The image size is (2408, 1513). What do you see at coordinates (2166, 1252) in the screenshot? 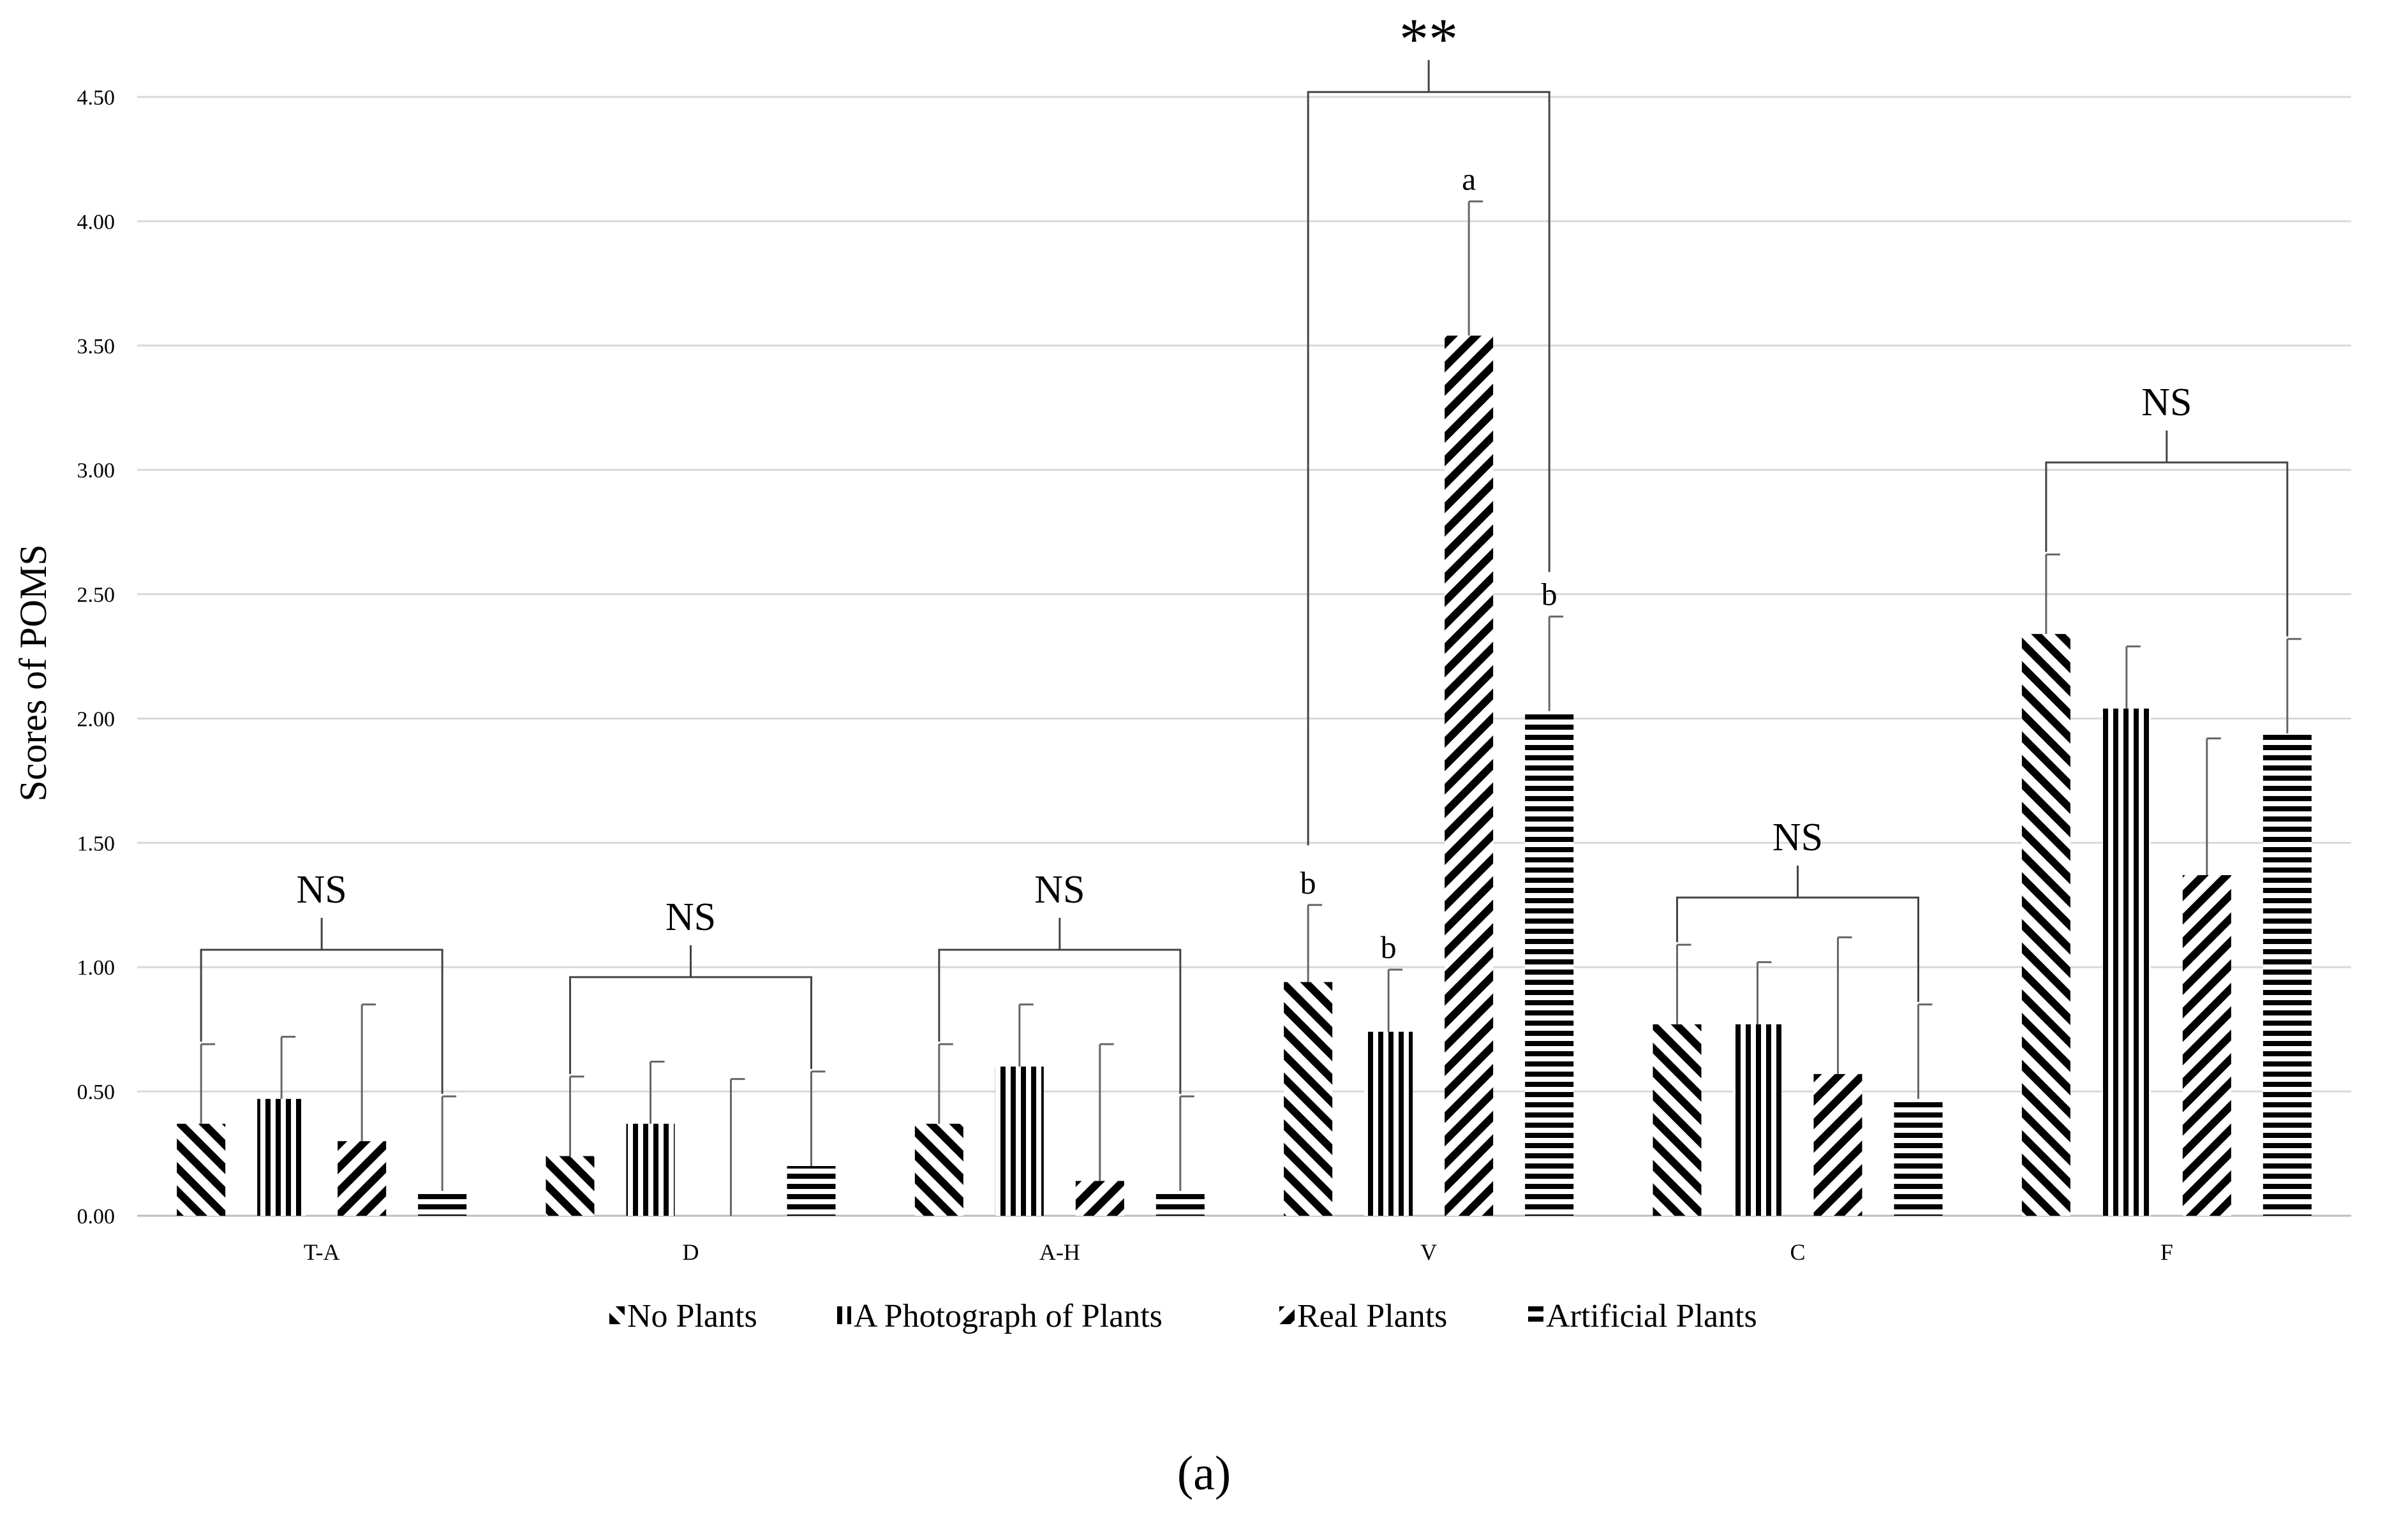
I see `category-label: F` at bounding box center [2166, 1252].